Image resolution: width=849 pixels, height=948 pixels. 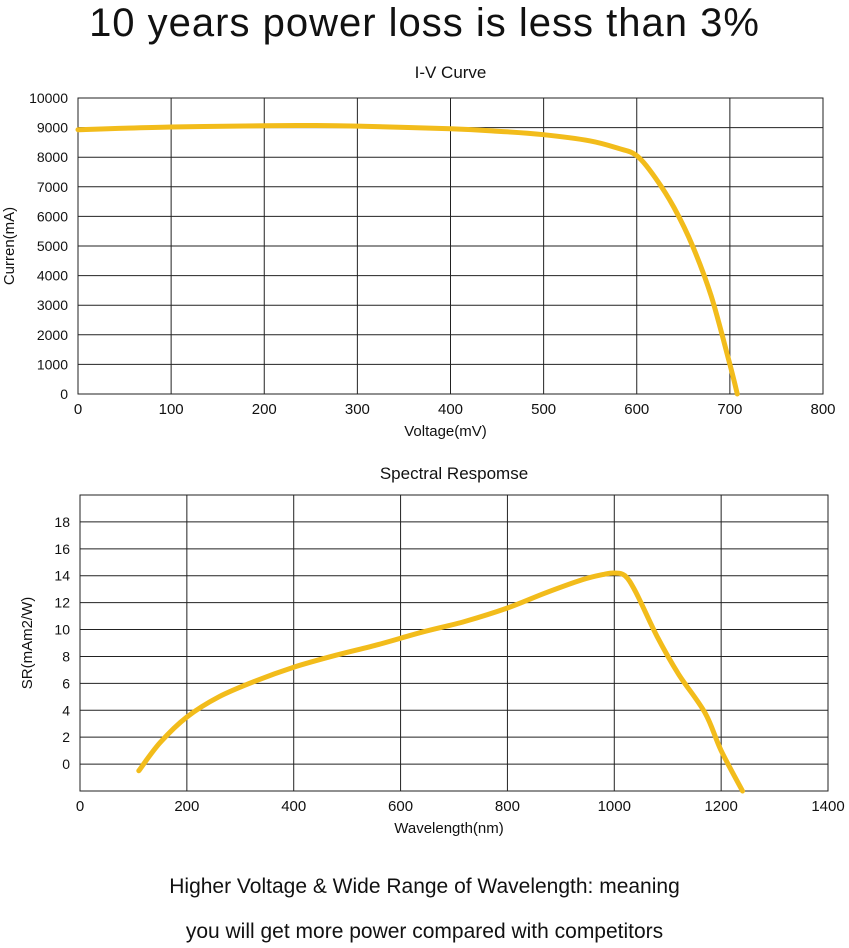 I want to click on chart-2-x-tick-label: 400, so click(x=293, y=806).